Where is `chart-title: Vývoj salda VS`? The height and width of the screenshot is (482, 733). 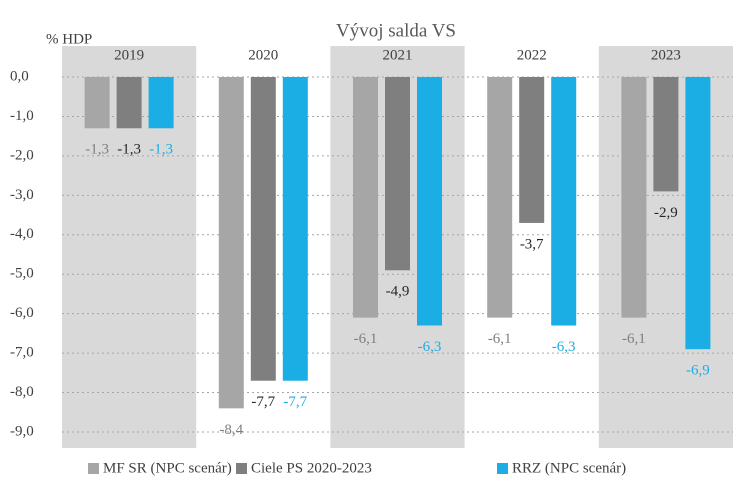 chart-title: Vývoj salda VS is located at coordinates (396, 30).